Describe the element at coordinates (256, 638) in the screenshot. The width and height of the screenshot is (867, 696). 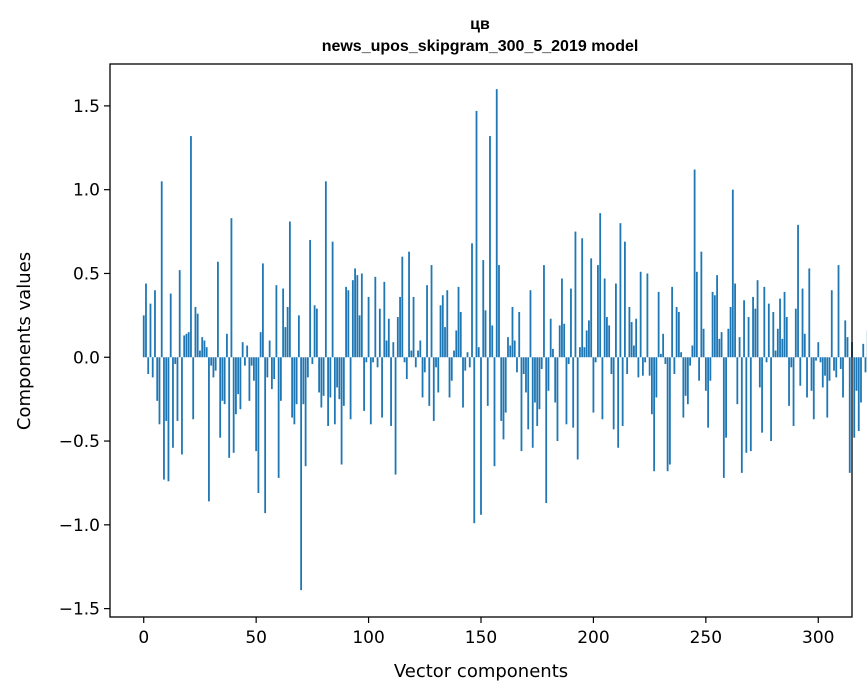
I see `x-tick-label: 50` at that location.